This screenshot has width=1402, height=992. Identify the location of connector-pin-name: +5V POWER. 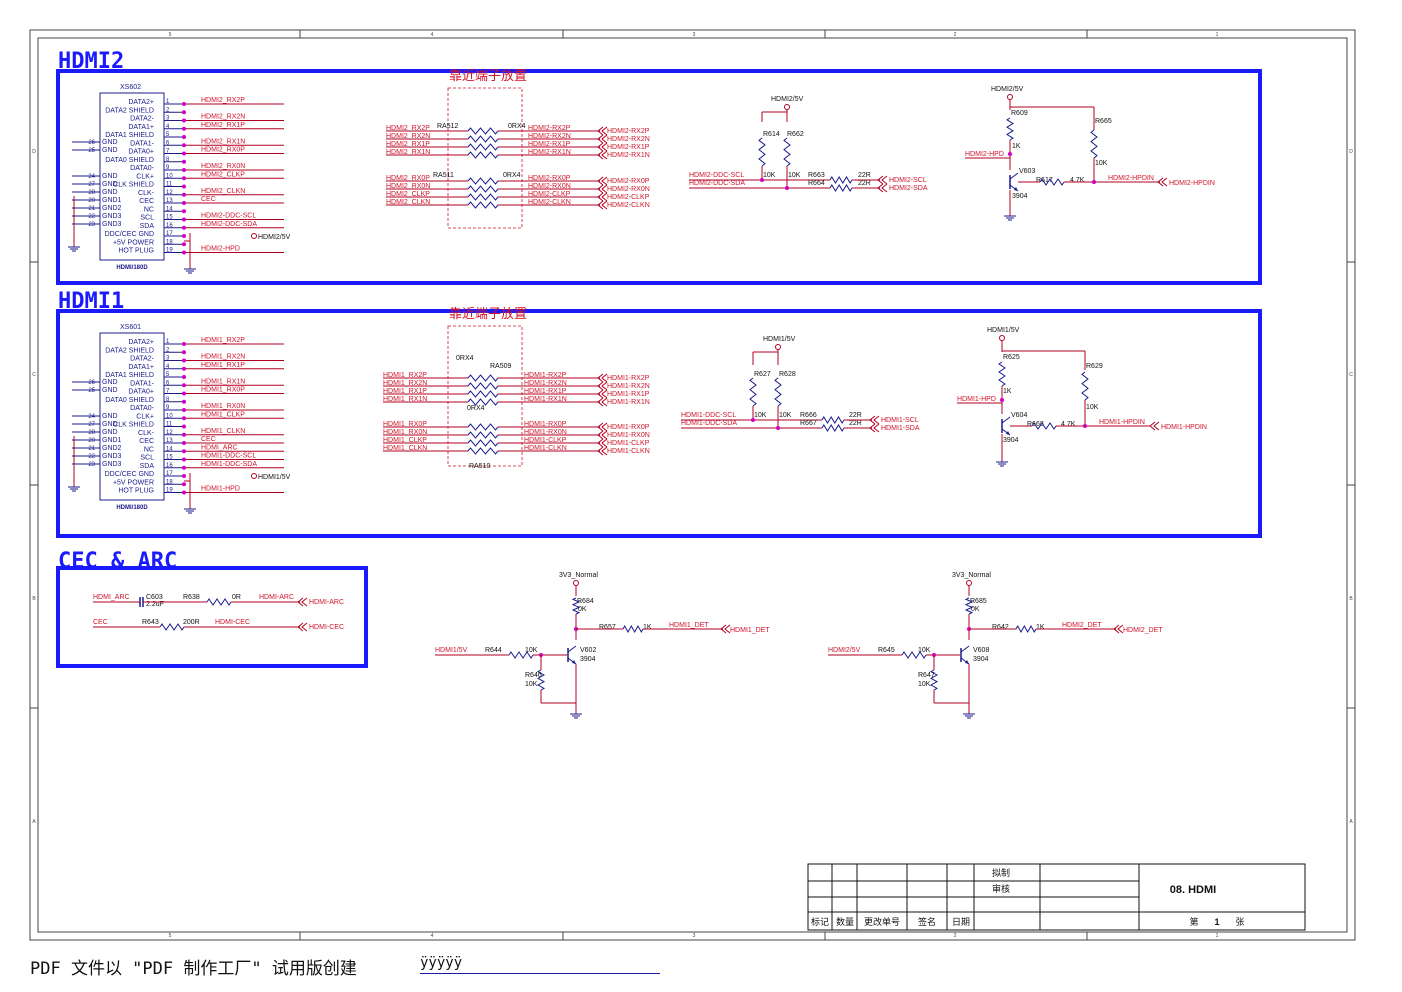
(133, 482).